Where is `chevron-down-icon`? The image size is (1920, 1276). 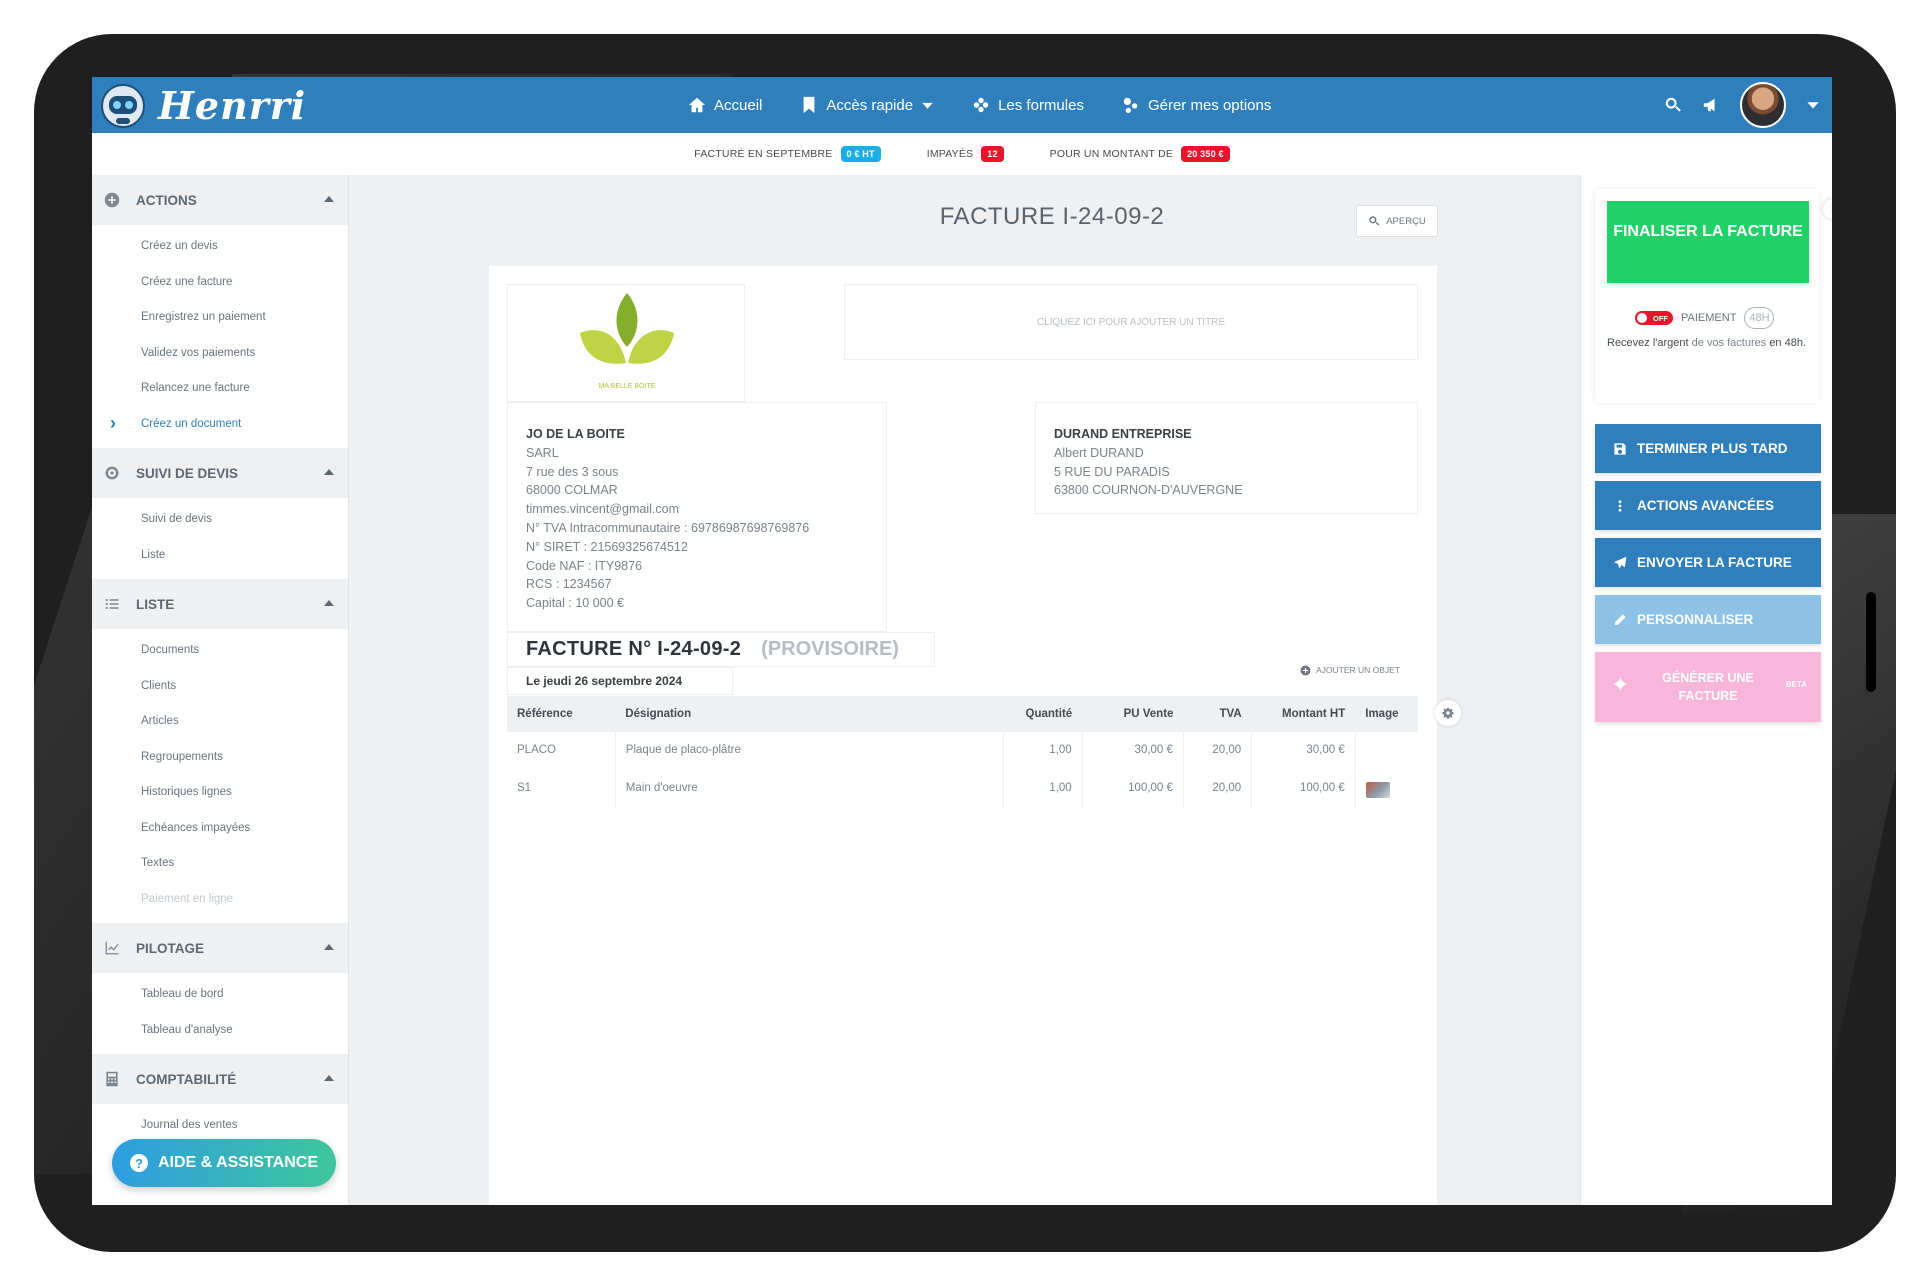 chevron-down-icon is located at coordinates (1813, 105).